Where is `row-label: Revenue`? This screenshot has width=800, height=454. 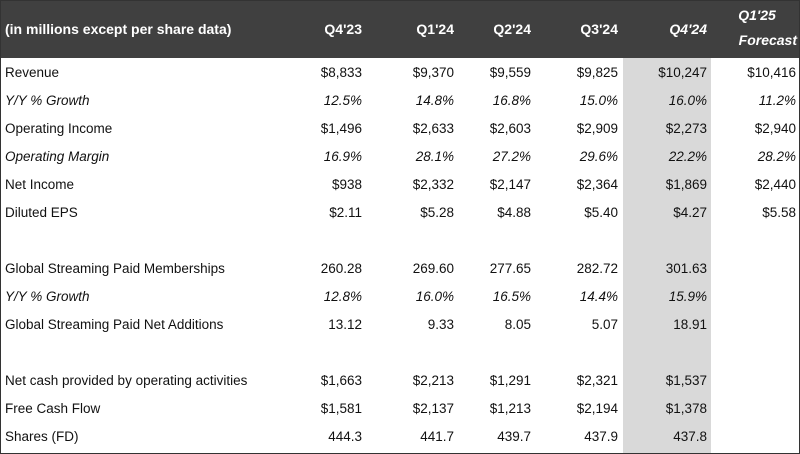
row-label: Revenue is located at coordinates (32, 72).